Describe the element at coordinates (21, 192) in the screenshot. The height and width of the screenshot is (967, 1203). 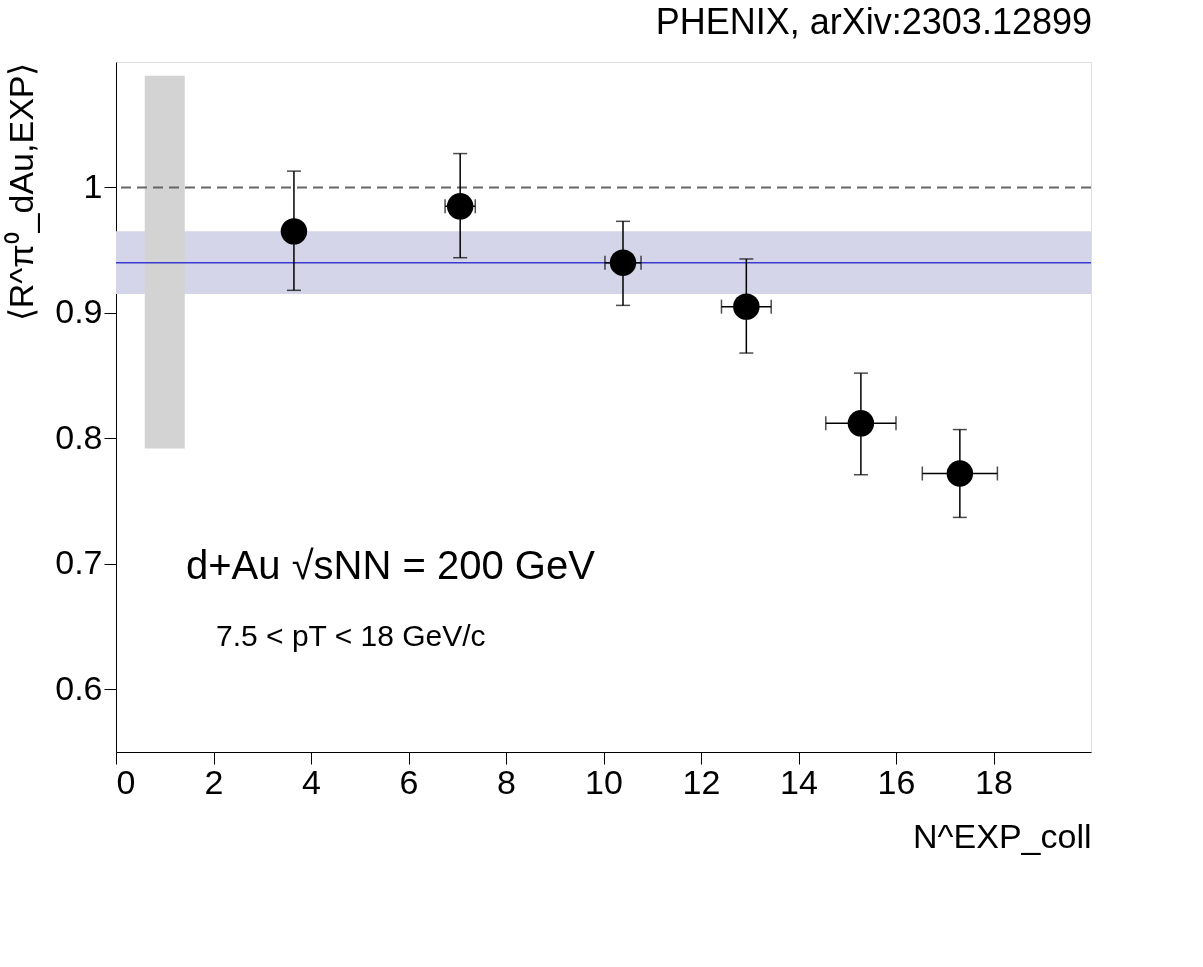
I see `y-axis-title: ⟨R^π⁰_dAu,EXP⟩` at that location.